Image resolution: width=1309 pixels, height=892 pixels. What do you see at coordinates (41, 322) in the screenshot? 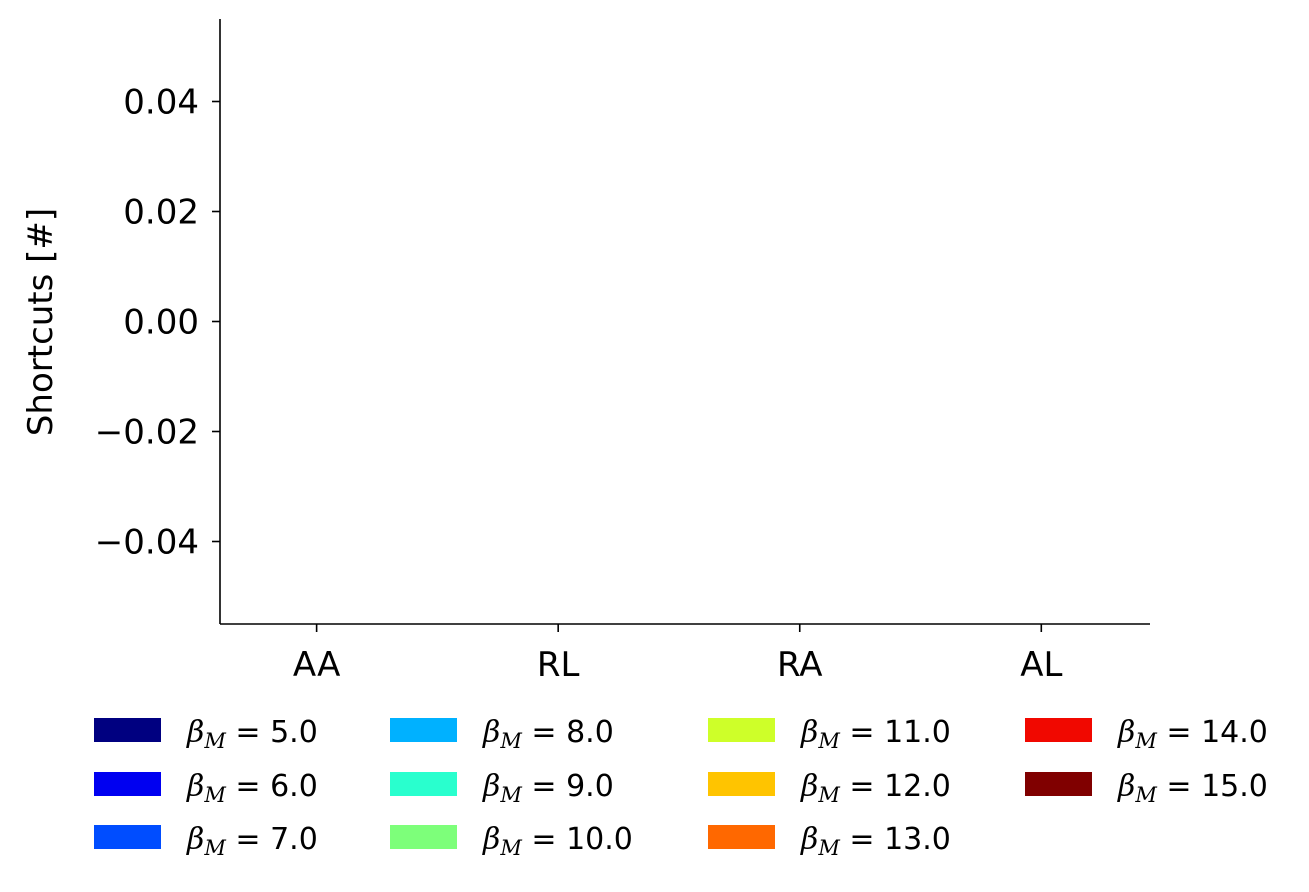
I see `y-axis-label: Shortcuts [#]` at bounding box center [41, 322].